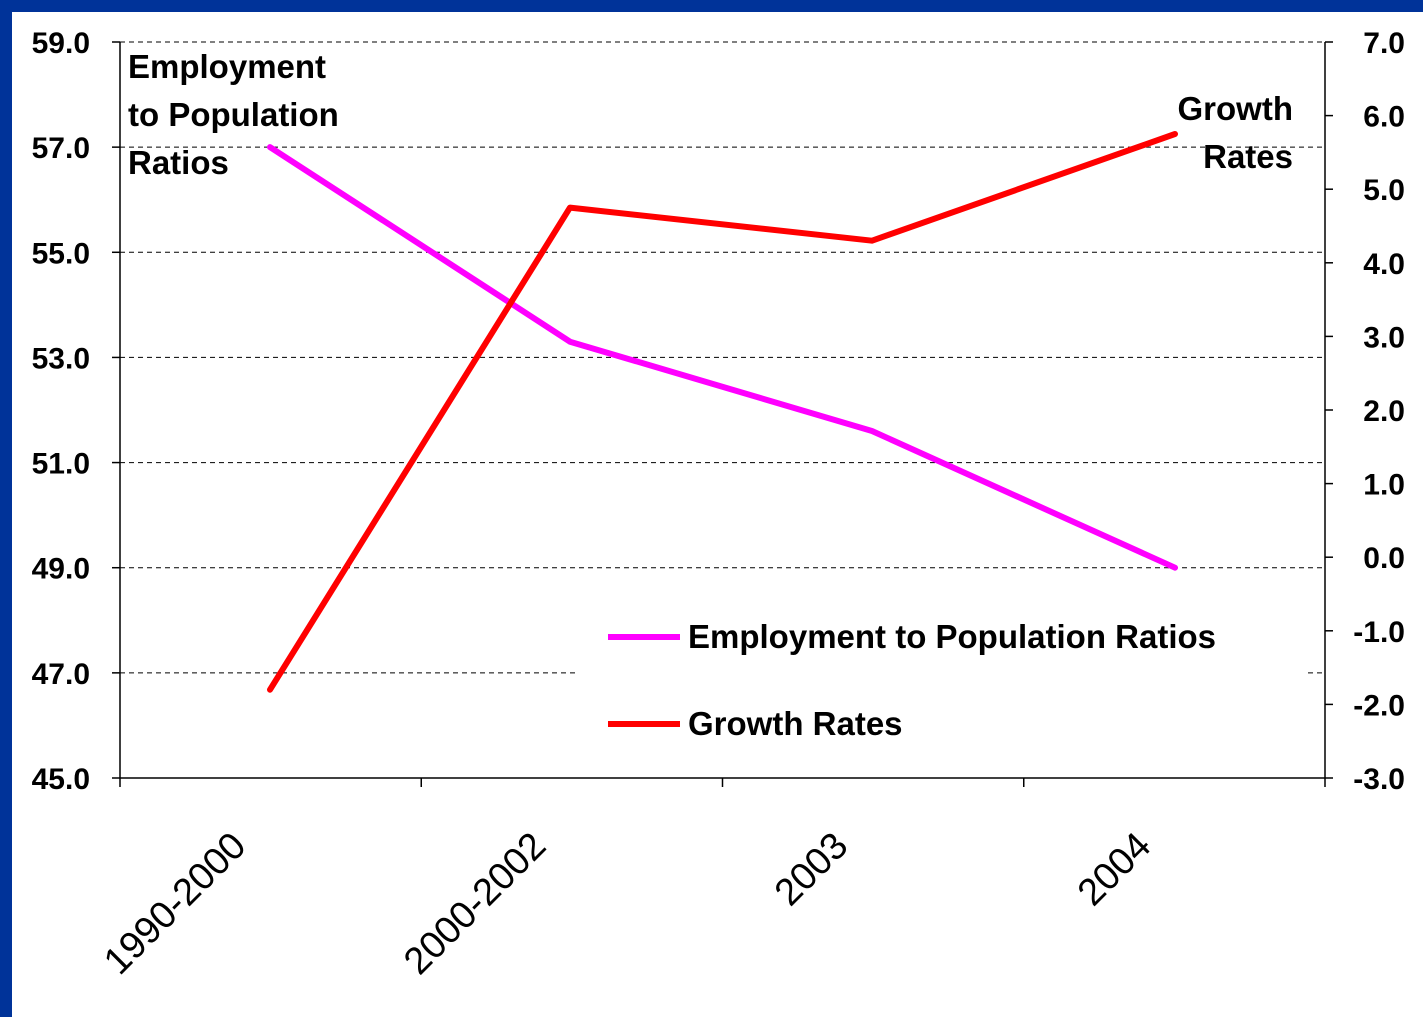 This screenshot has width=1423, height=1017. What do you see at coordinates (175, 904) in the screenshot?
I see `x-axis-tick-label: 1990-2000` at bounding box center [175, 904].